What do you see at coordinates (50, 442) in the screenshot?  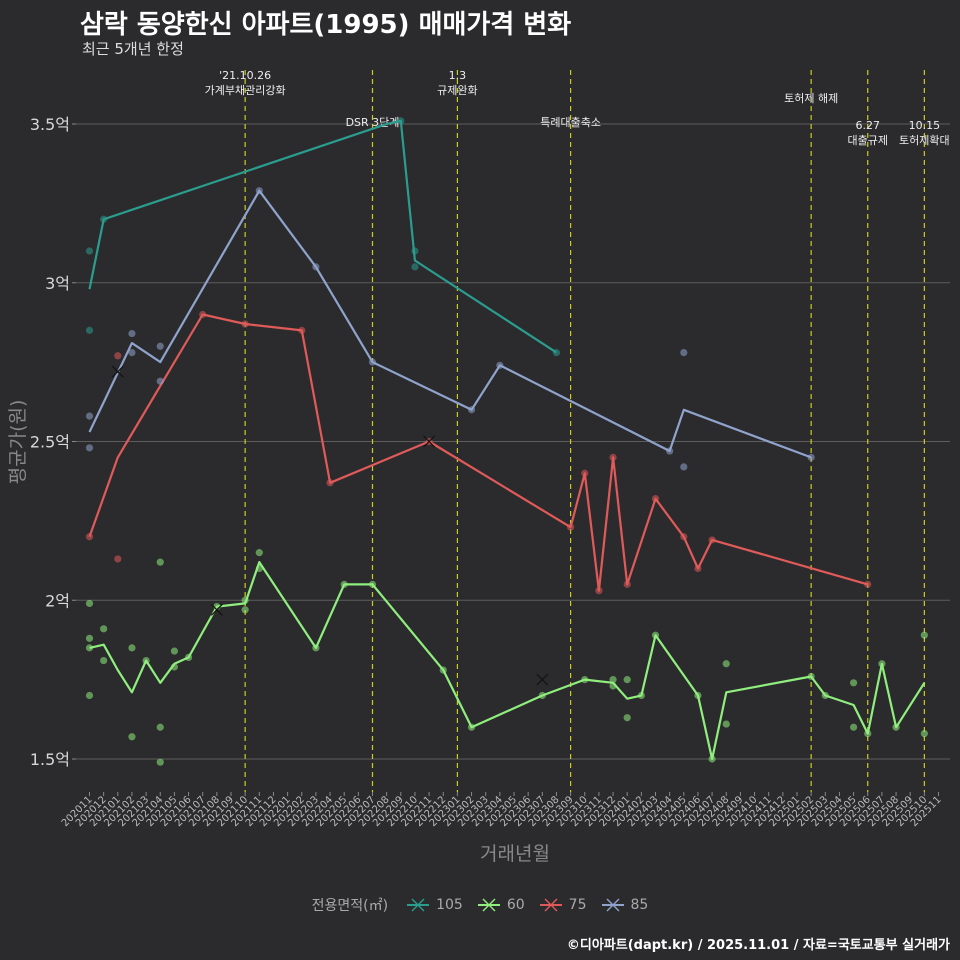 I see `y-tick-label: 2.5억` at bounding box center [50, 442].